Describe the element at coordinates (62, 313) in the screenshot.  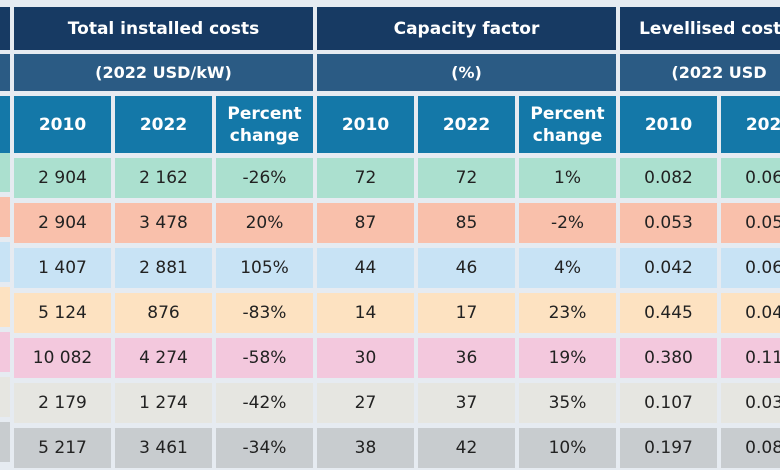
I see `table-cell: 5 124` at that location.